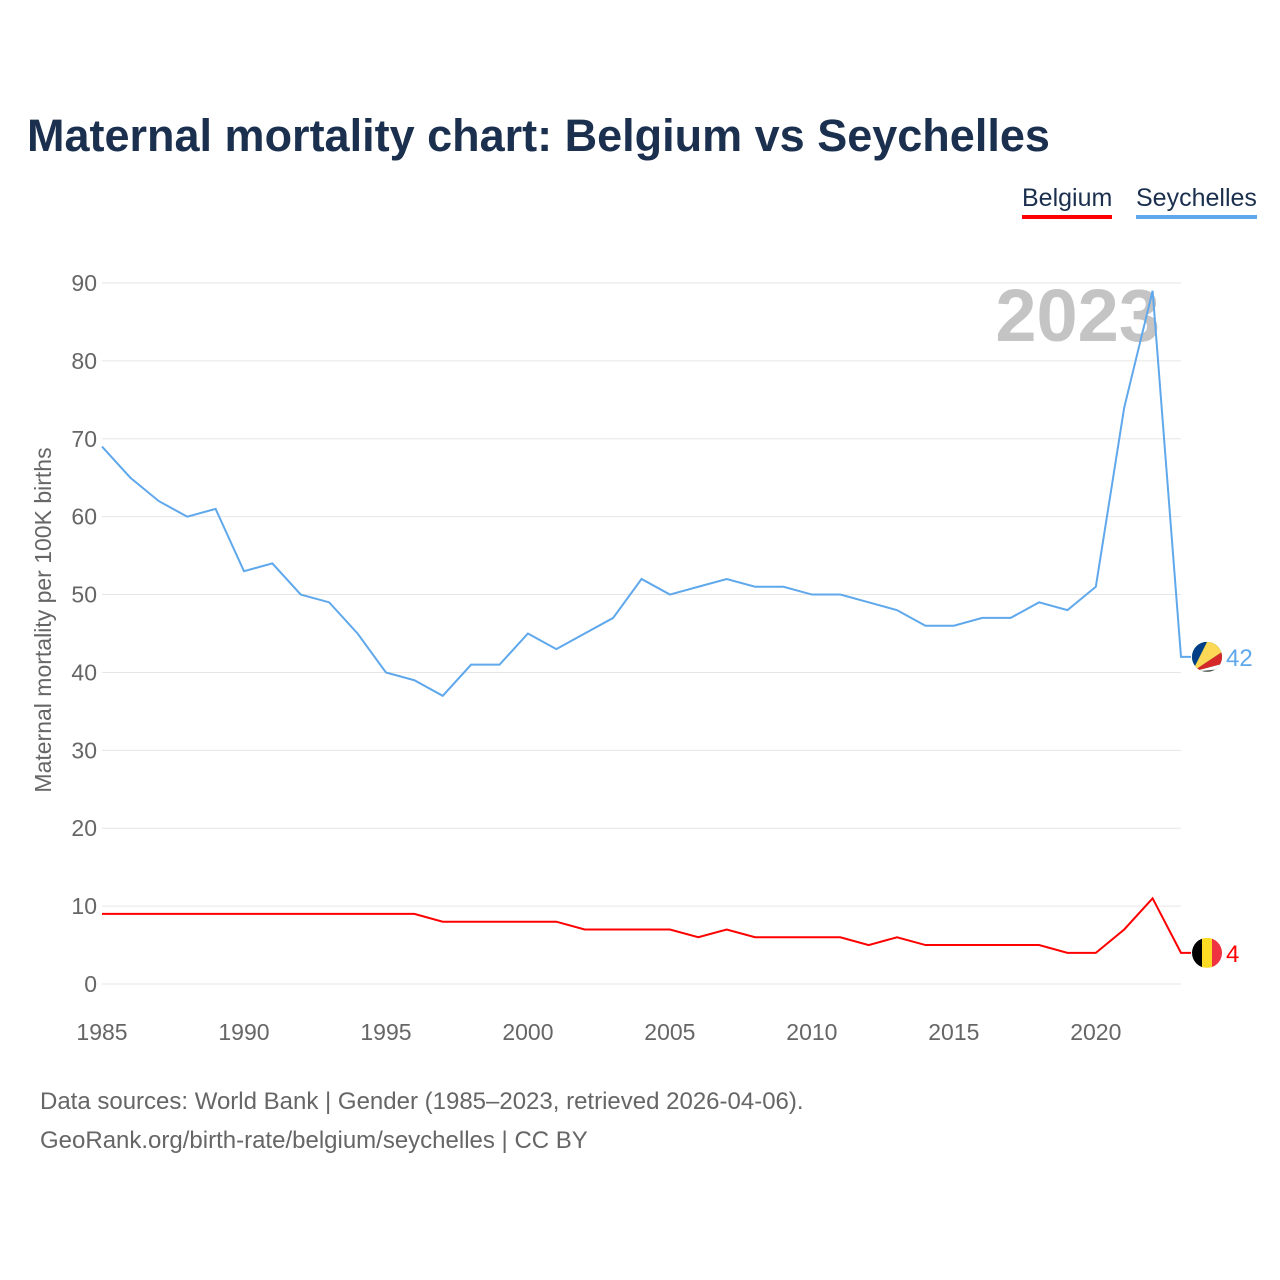 The height and width of the screenshot is (1280, 1280). Describe the element at coordinates (1207, 656) in the screenshot. I see `seychelles-flag-icon` at that location.